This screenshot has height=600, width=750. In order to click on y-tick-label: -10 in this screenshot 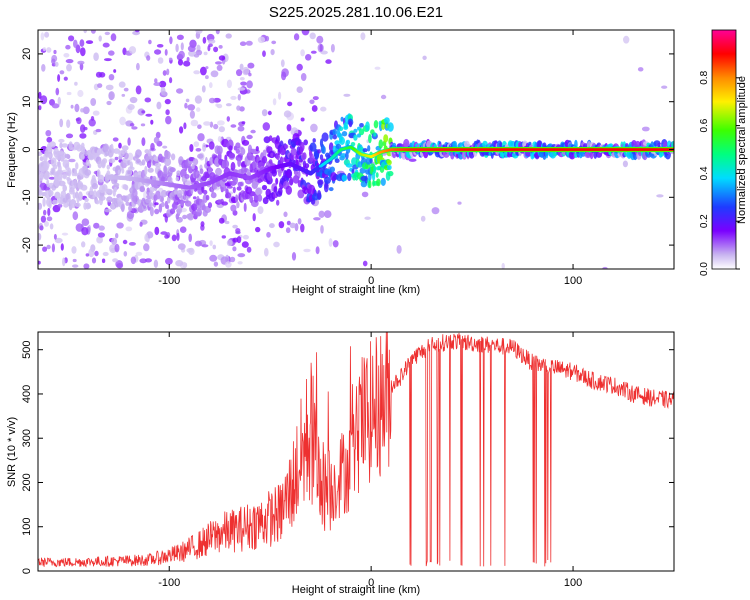, I will do `click(27, 197)`.